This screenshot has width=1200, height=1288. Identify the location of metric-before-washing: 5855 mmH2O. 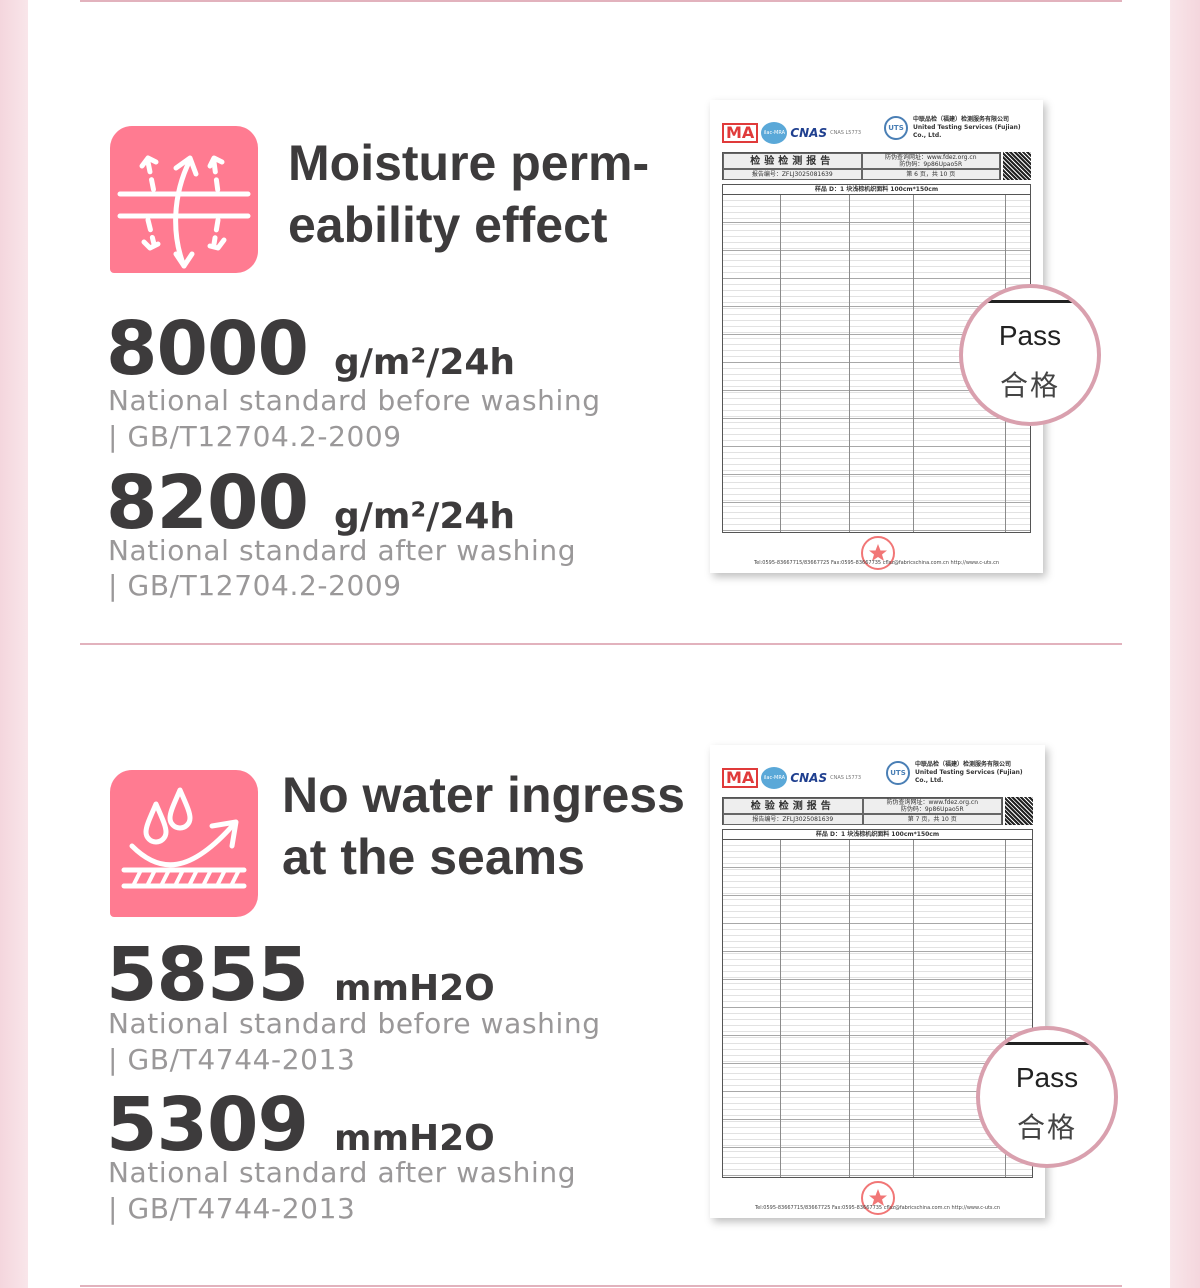
(300, 975).